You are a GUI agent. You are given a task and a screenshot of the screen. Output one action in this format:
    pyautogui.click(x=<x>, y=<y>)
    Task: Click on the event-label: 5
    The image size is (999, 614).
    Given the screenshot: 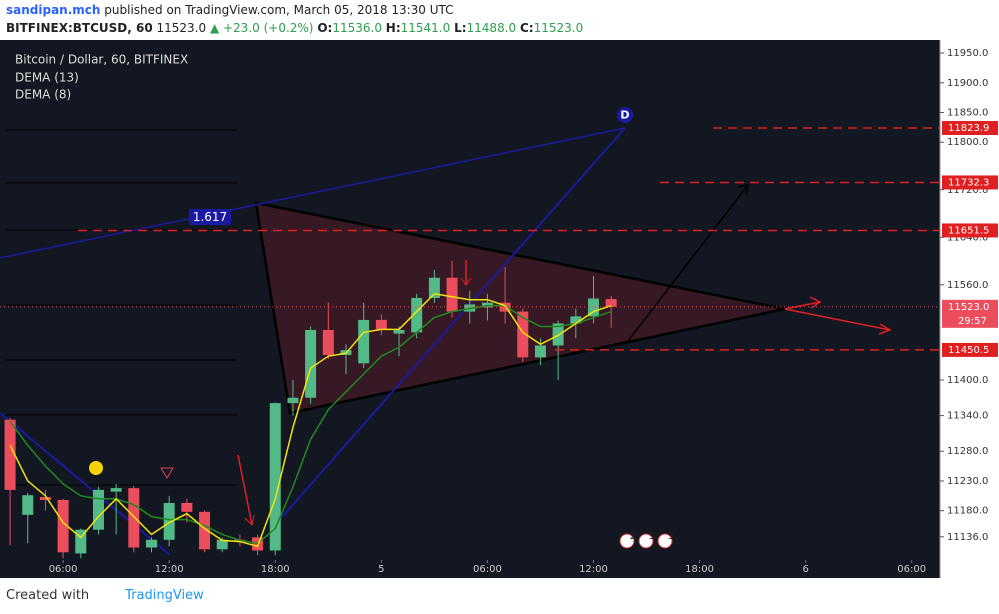 What is the action you would take?
    pyautogui.click(x=652, y=536)
    